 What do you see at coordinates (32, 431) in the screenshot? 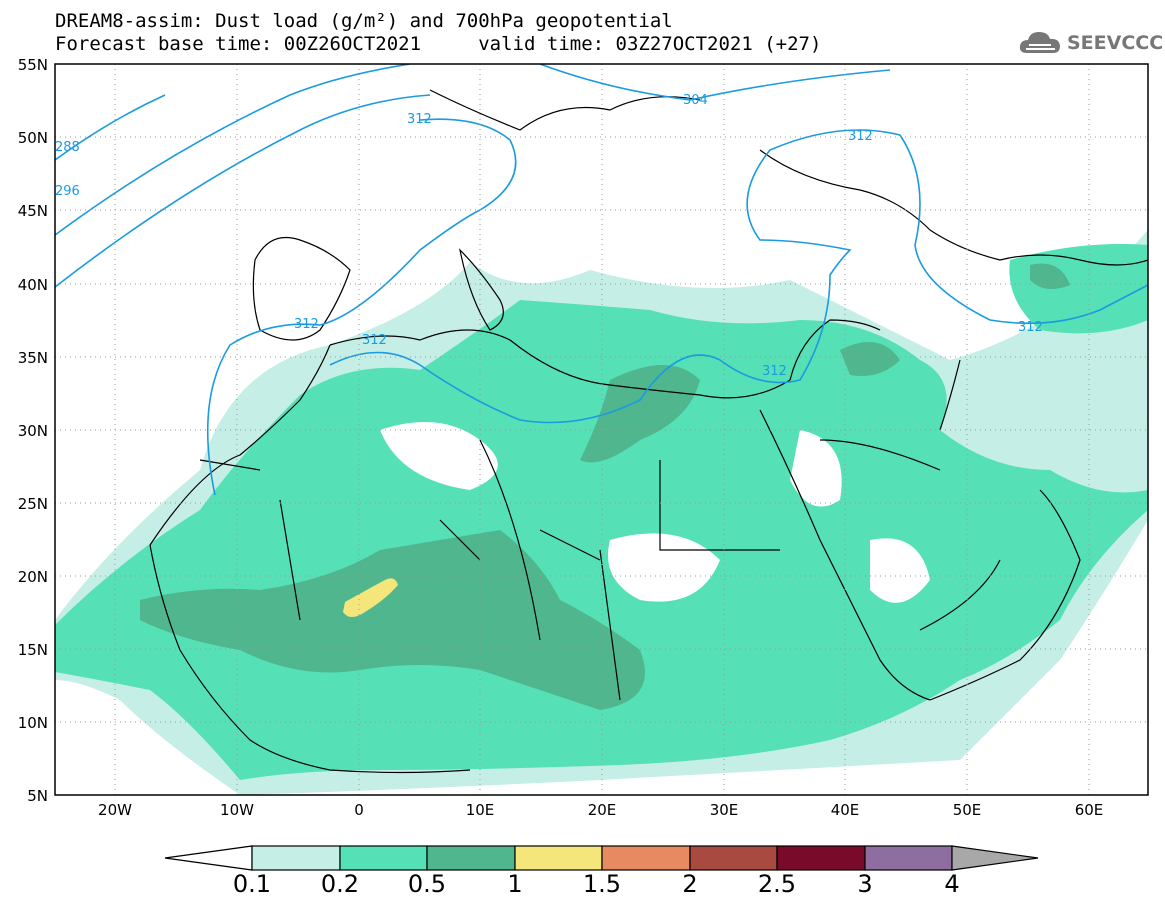
I see `lat-label: 30N` at bounding box center [32, 431].